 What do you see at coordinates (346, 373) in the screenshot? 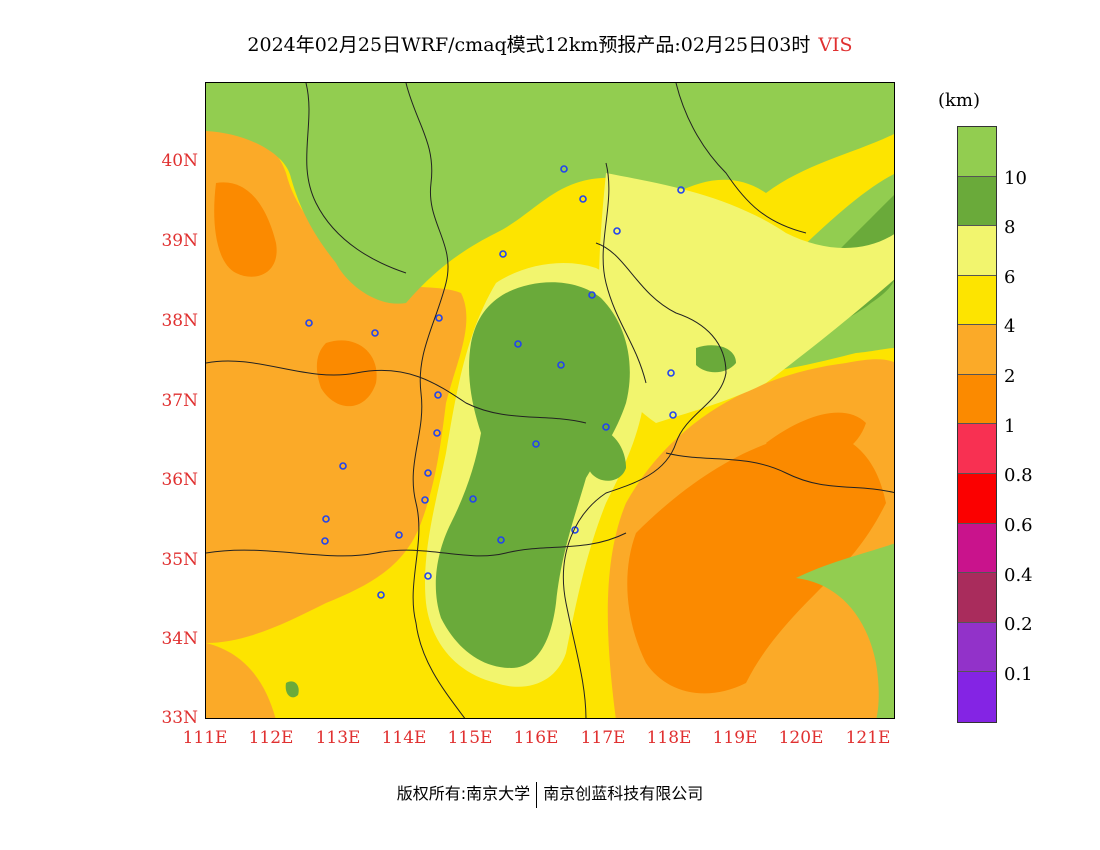
I see `vis-band-1-2-west-b` at bounding box center [346, 373].